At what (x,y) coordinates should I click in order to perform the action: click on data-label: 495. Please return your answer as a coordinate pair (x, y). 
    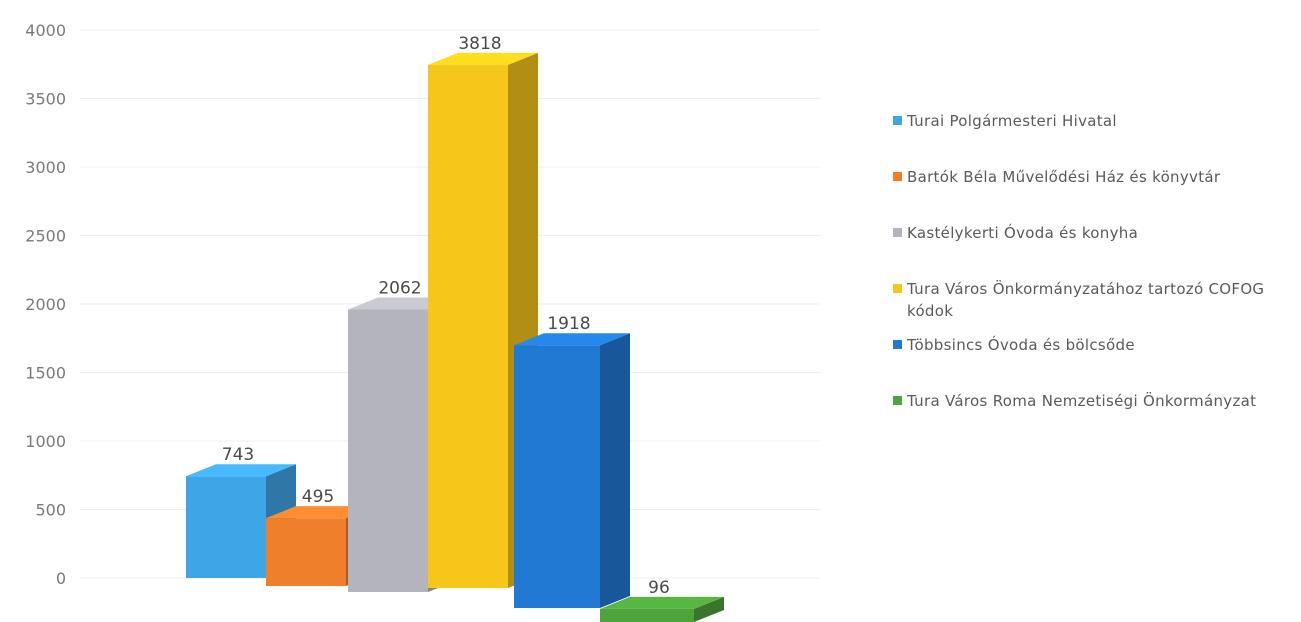
    Looking at the image, I should click on (318, 497).